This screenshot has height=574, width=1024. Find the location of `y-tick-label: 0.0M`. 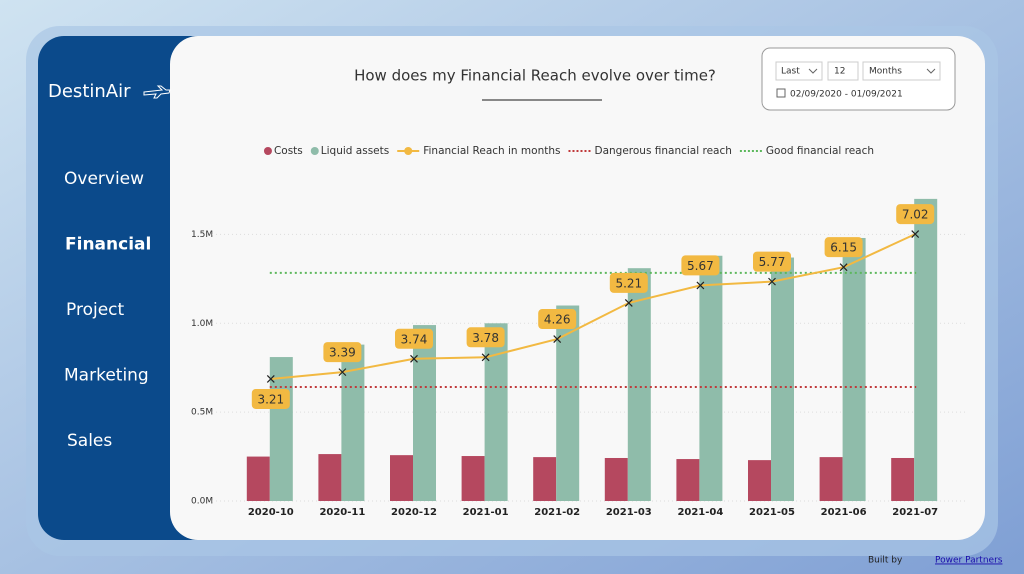

y-tick-label: 0.0M is located at coordinates (202, 502).